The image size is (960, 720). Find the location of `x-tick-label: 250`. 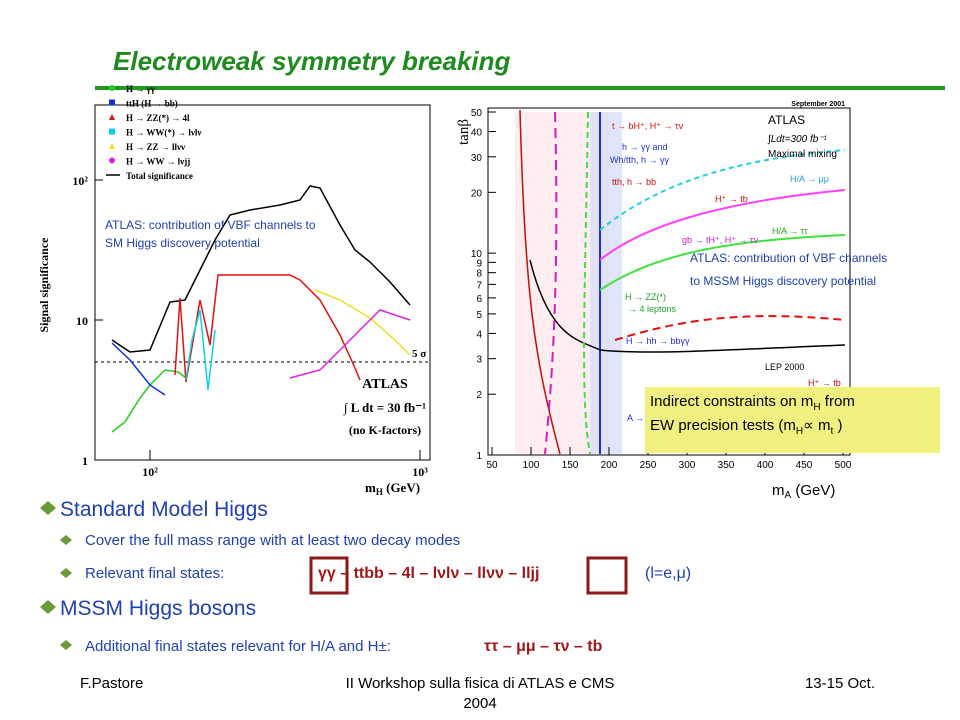

x-tick-label: 250 is located at coordinates (648, 465).